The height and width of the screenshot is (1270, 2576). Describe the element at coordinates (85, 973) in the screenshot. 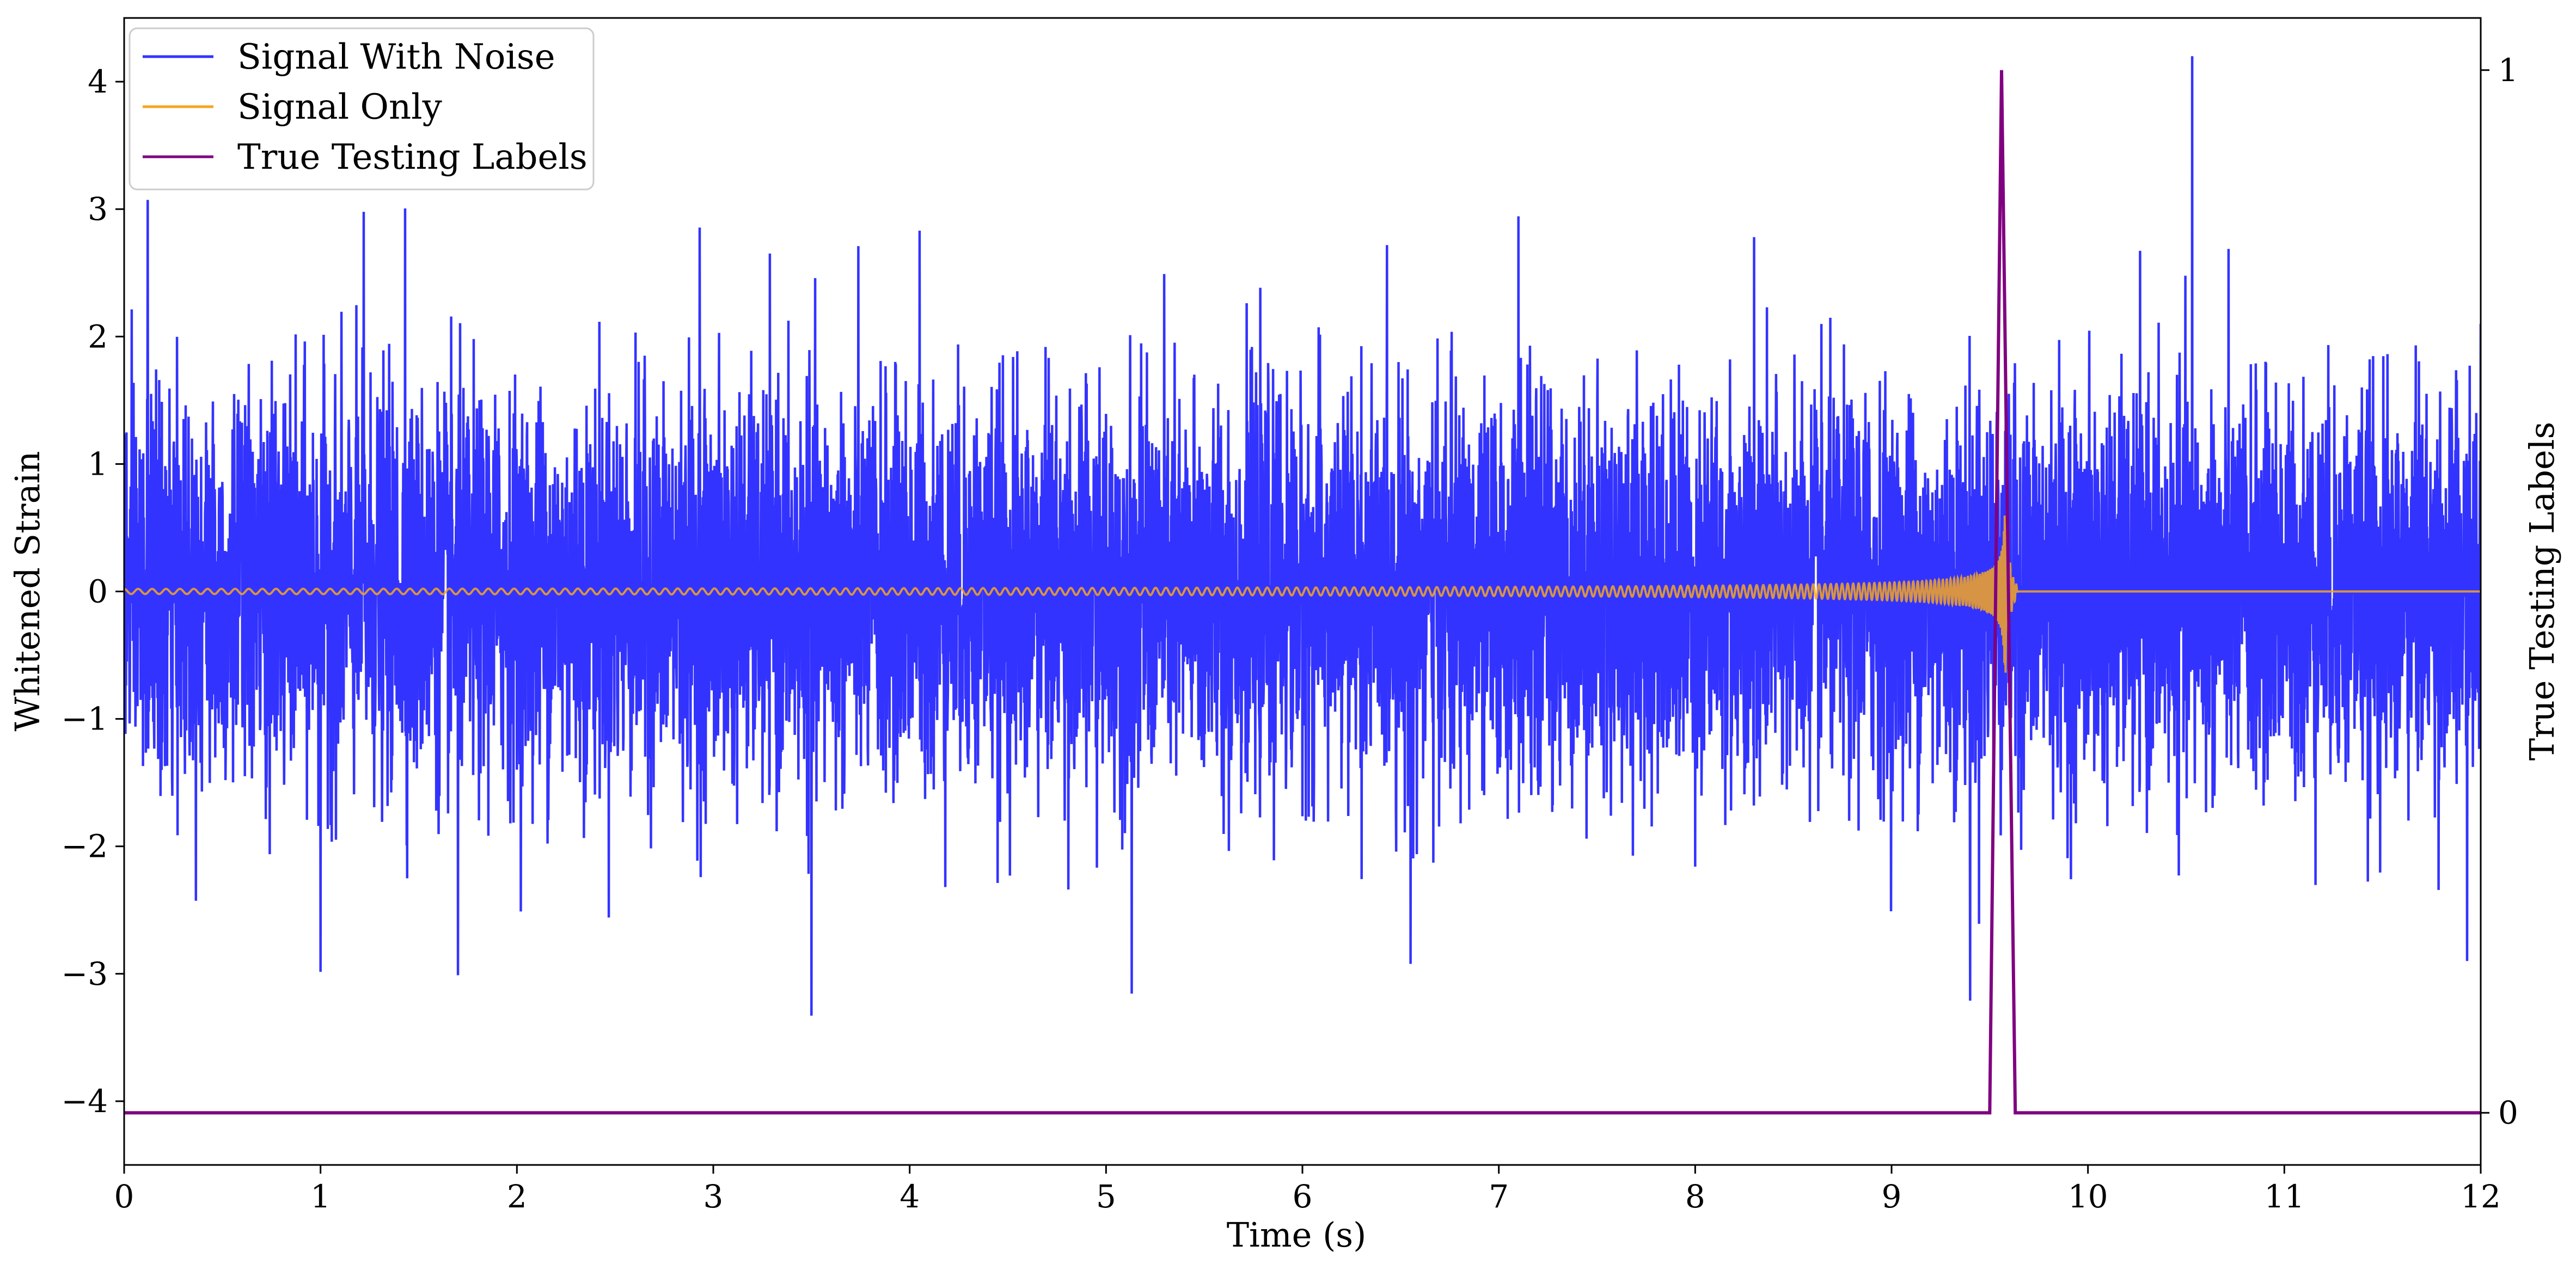

I see `y-tick-label: −3` at that location.